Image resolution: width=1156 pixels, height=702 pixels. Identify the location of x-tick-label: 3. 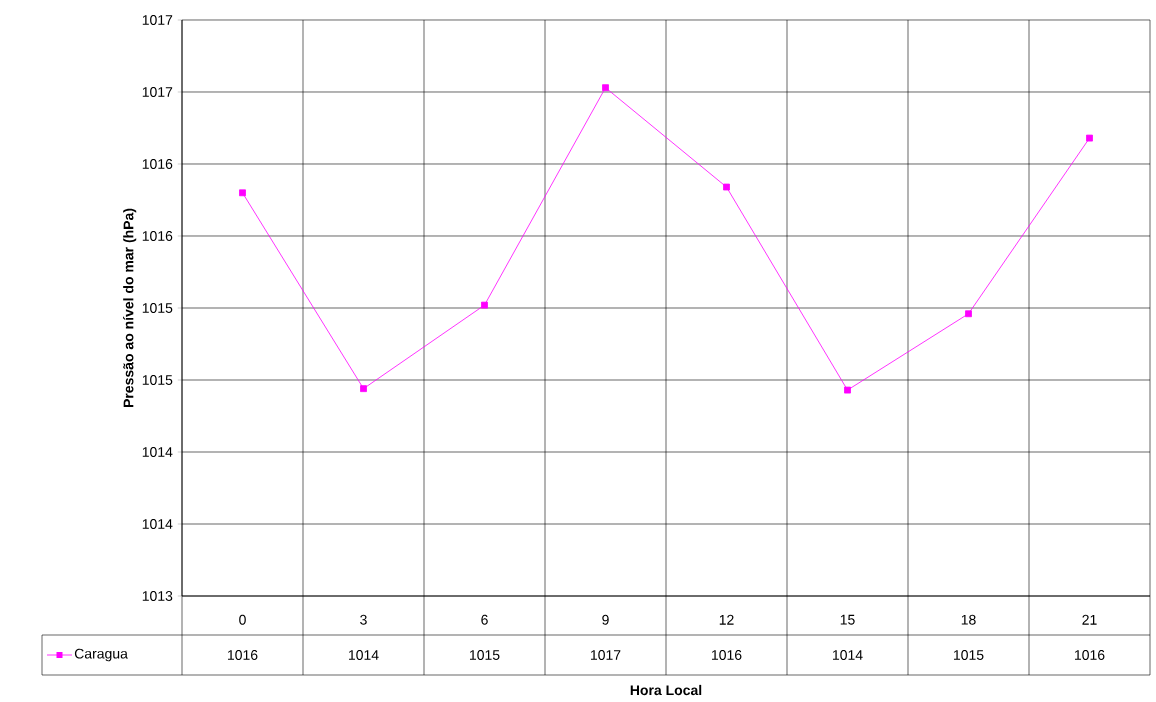
(363, 619).